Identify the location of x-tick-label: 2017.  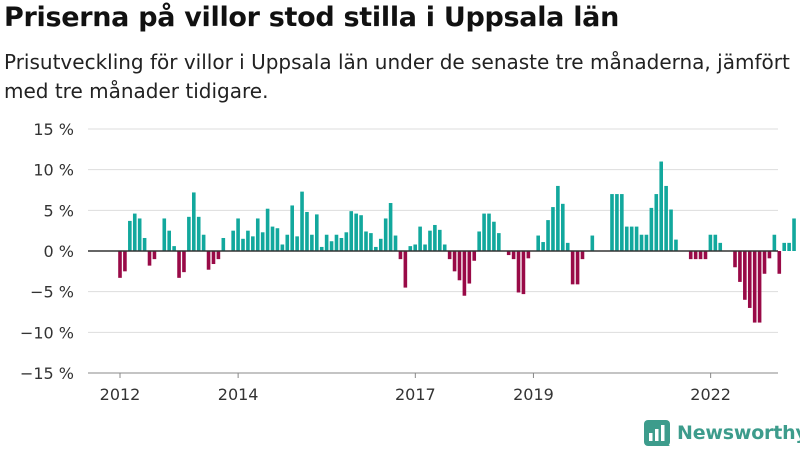
(415, 394).